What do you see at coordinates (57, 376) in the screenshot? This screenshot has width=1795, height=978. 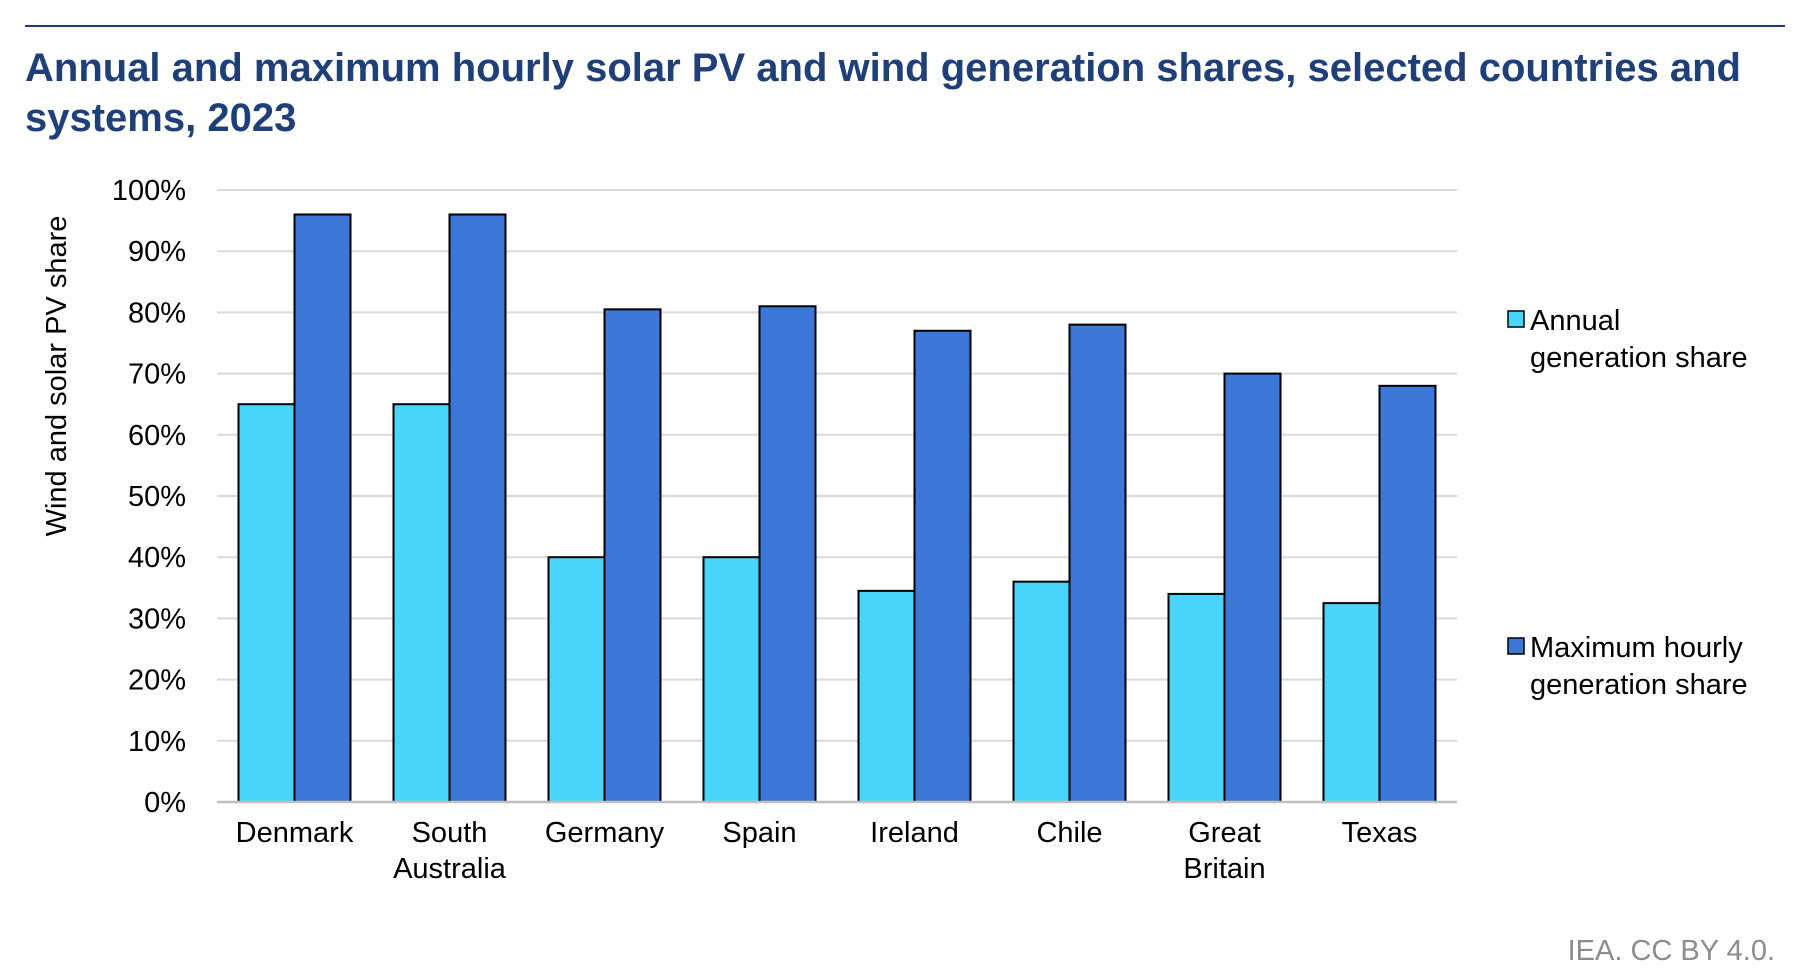 I see `y-axis-label: Wind and solar PV share` at bounding box center [57, 376].